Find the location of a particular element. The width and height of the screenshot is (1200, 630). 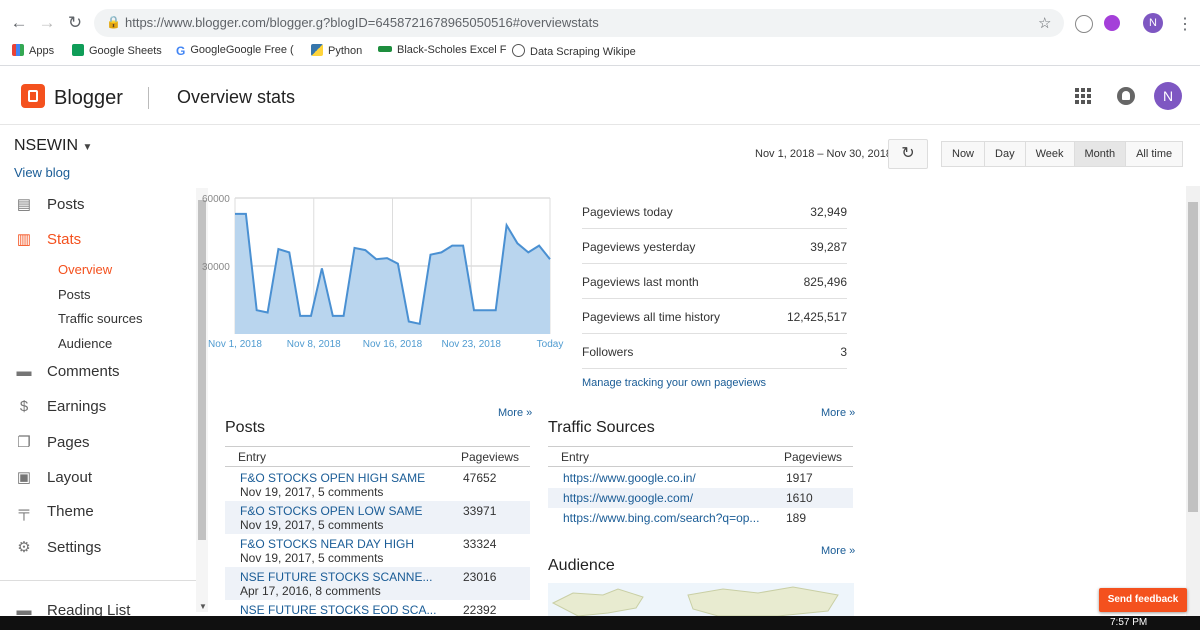

post-title-link: F&O STOCKS OPEN HIGH SAME is located at coordinates (333, 478).